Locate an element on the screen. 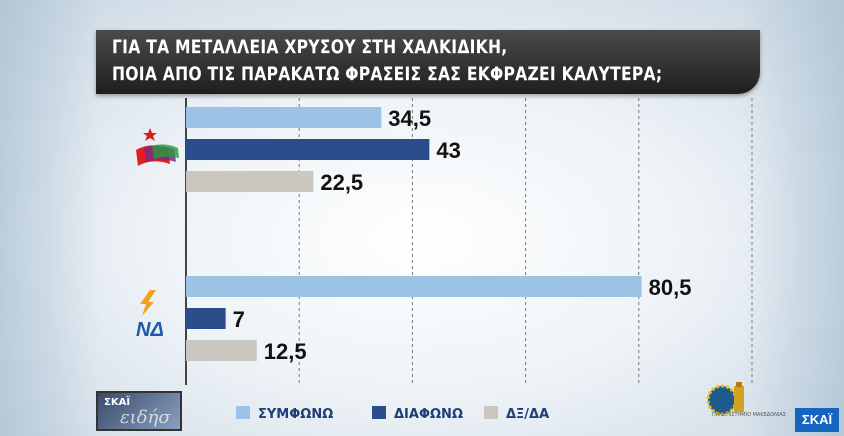  data-label: 43 is located at coordinates (448, 150).